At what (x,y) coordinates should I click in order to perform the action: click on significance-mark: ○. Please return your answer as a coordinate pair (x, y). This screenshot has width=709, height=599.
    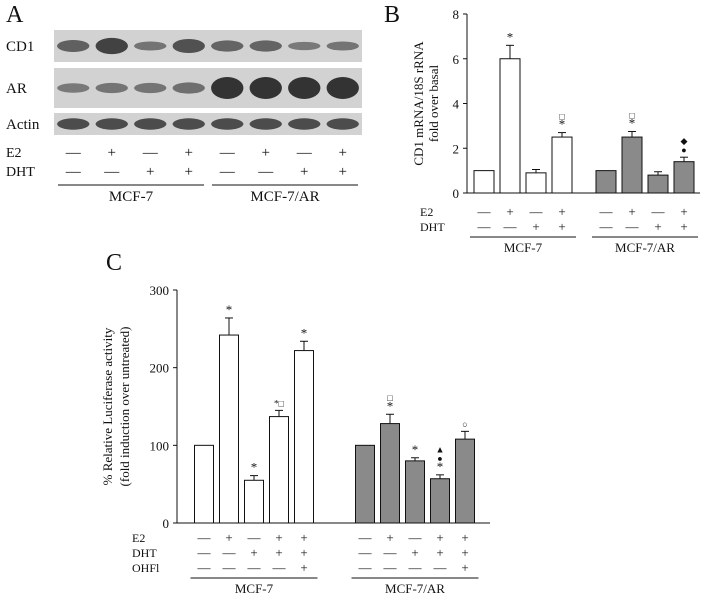
    Looking at the image, I should click on (465, 424).